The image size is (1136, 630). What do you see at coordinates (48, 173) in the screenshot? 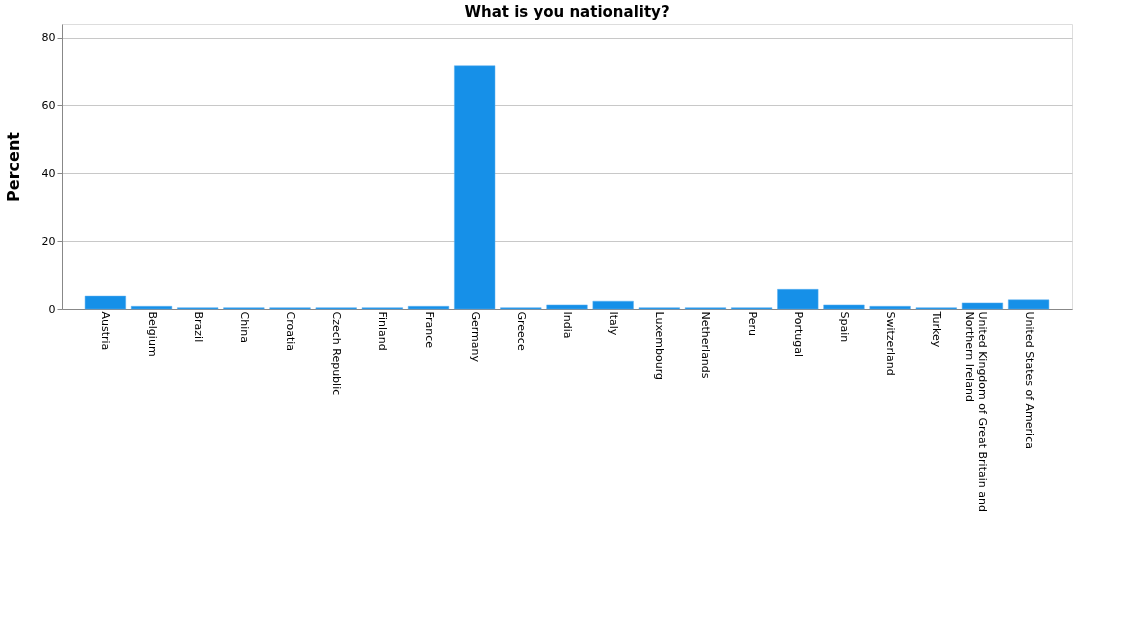
I see `y-tick-label: 40` at bounding box center [48, 173].